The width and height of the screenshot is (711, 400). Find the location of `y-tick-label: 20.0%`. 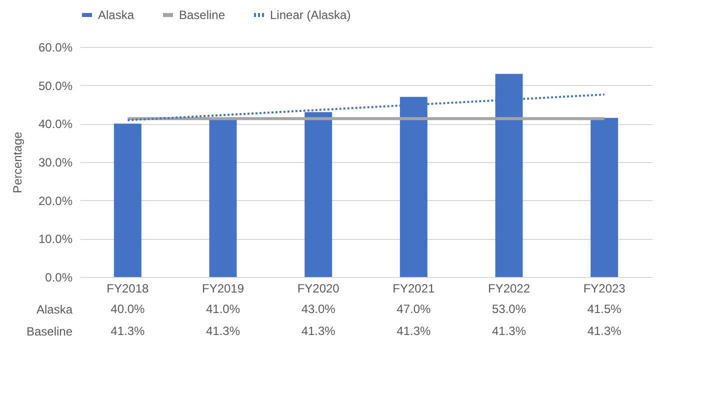

y-tick-label: 20.0% is located at coordinates (55, 201).